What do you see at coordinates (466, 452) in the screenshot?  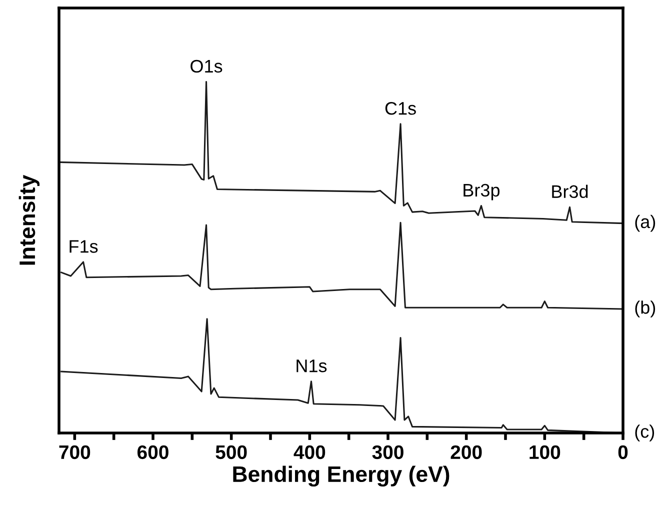 I see `x-tick-label: 200` at bounding box center [466, 452].